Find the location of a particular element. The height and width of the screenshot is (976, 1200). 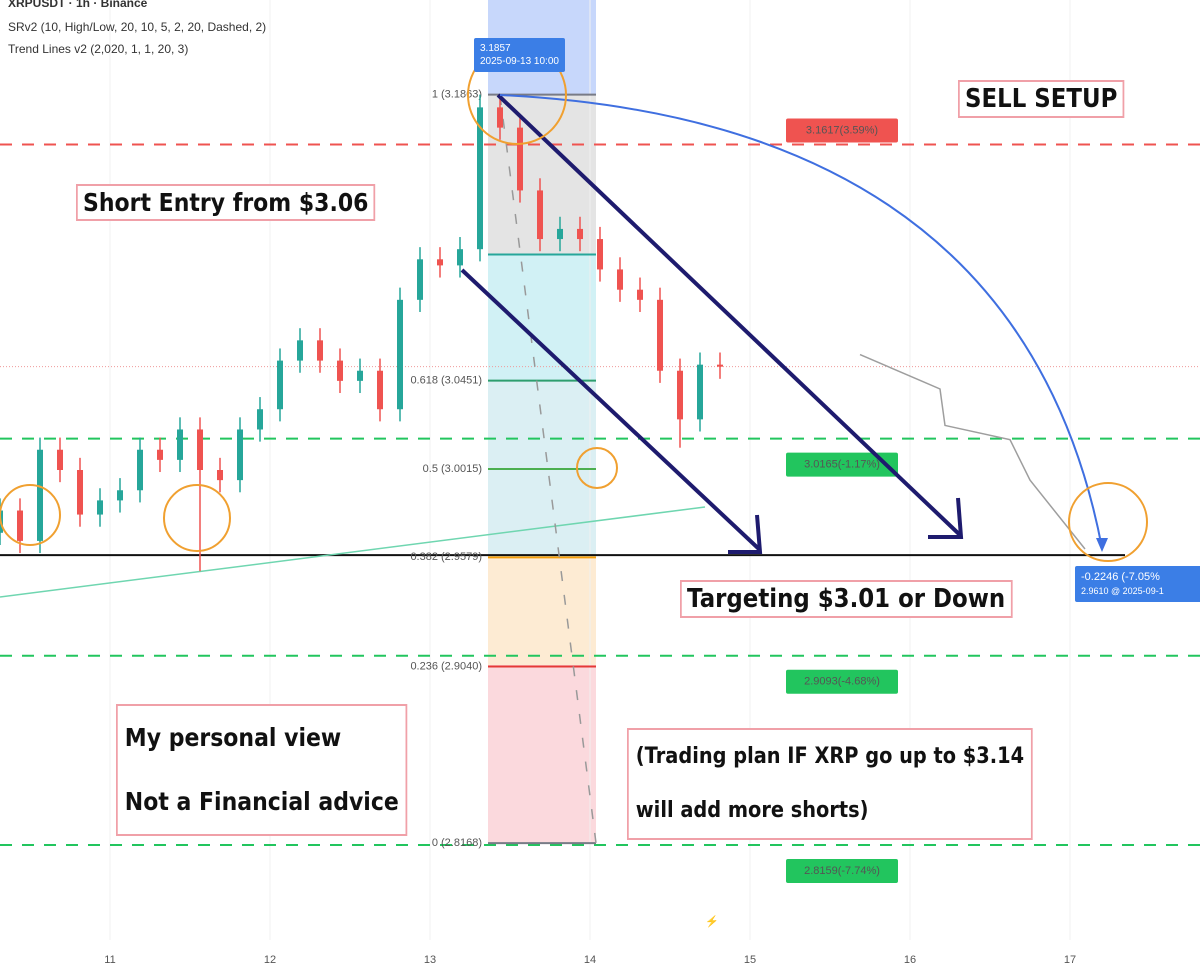

level-label: 2.9093(-4.68%) is located at coordinates (842, 682).